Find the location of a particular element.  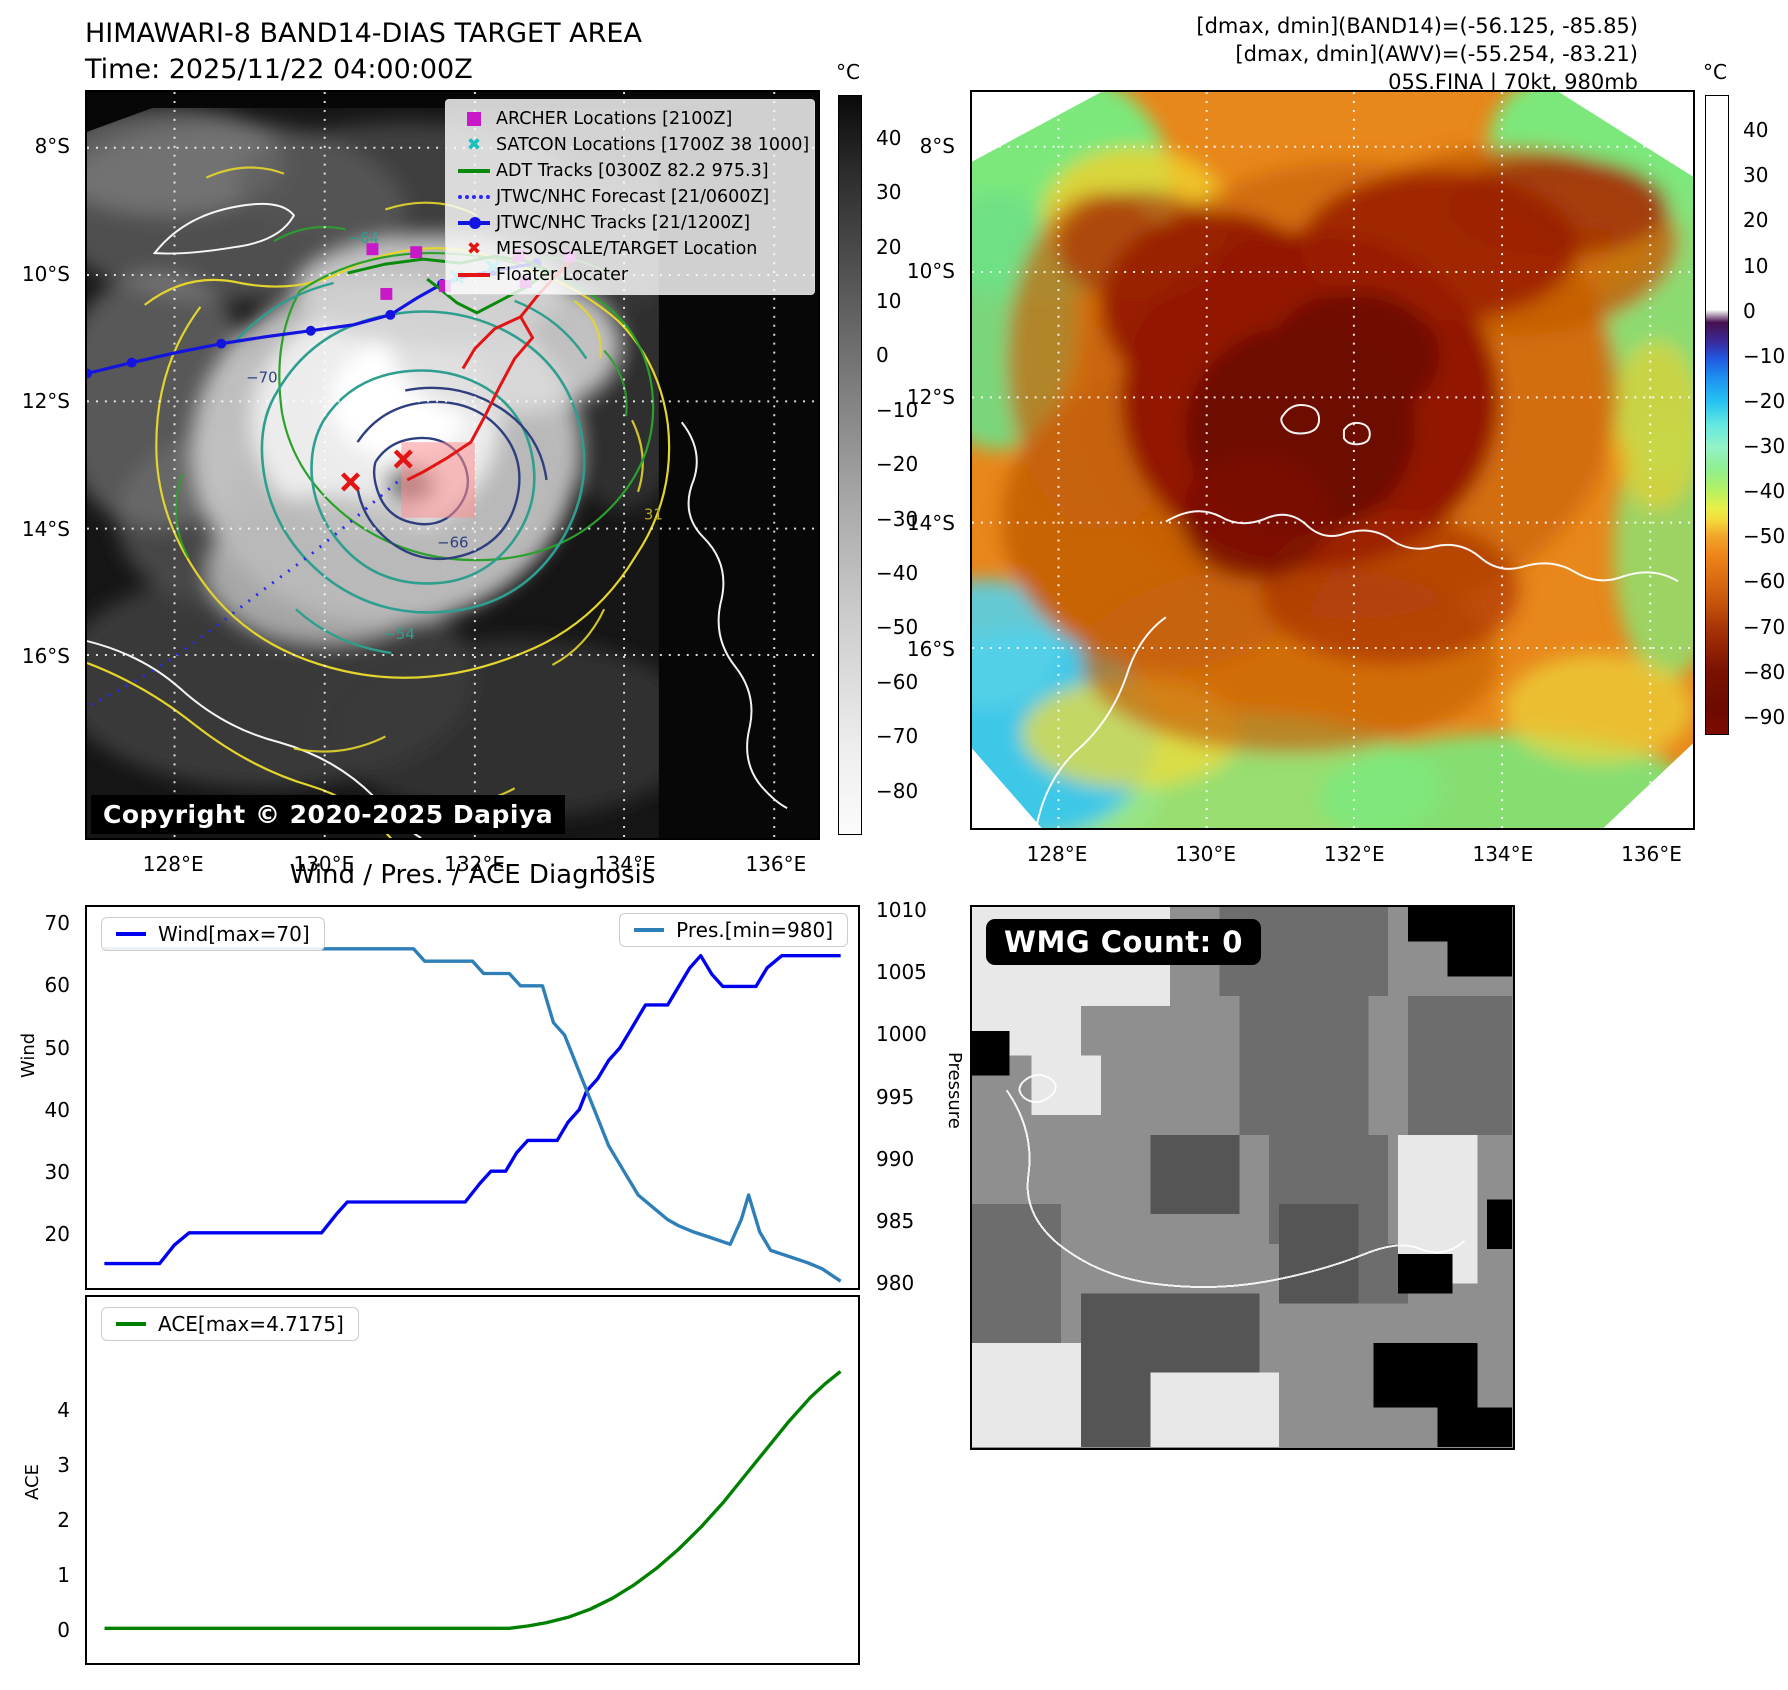

latitude-tick: 14°S is located at coordinates (930, 522).